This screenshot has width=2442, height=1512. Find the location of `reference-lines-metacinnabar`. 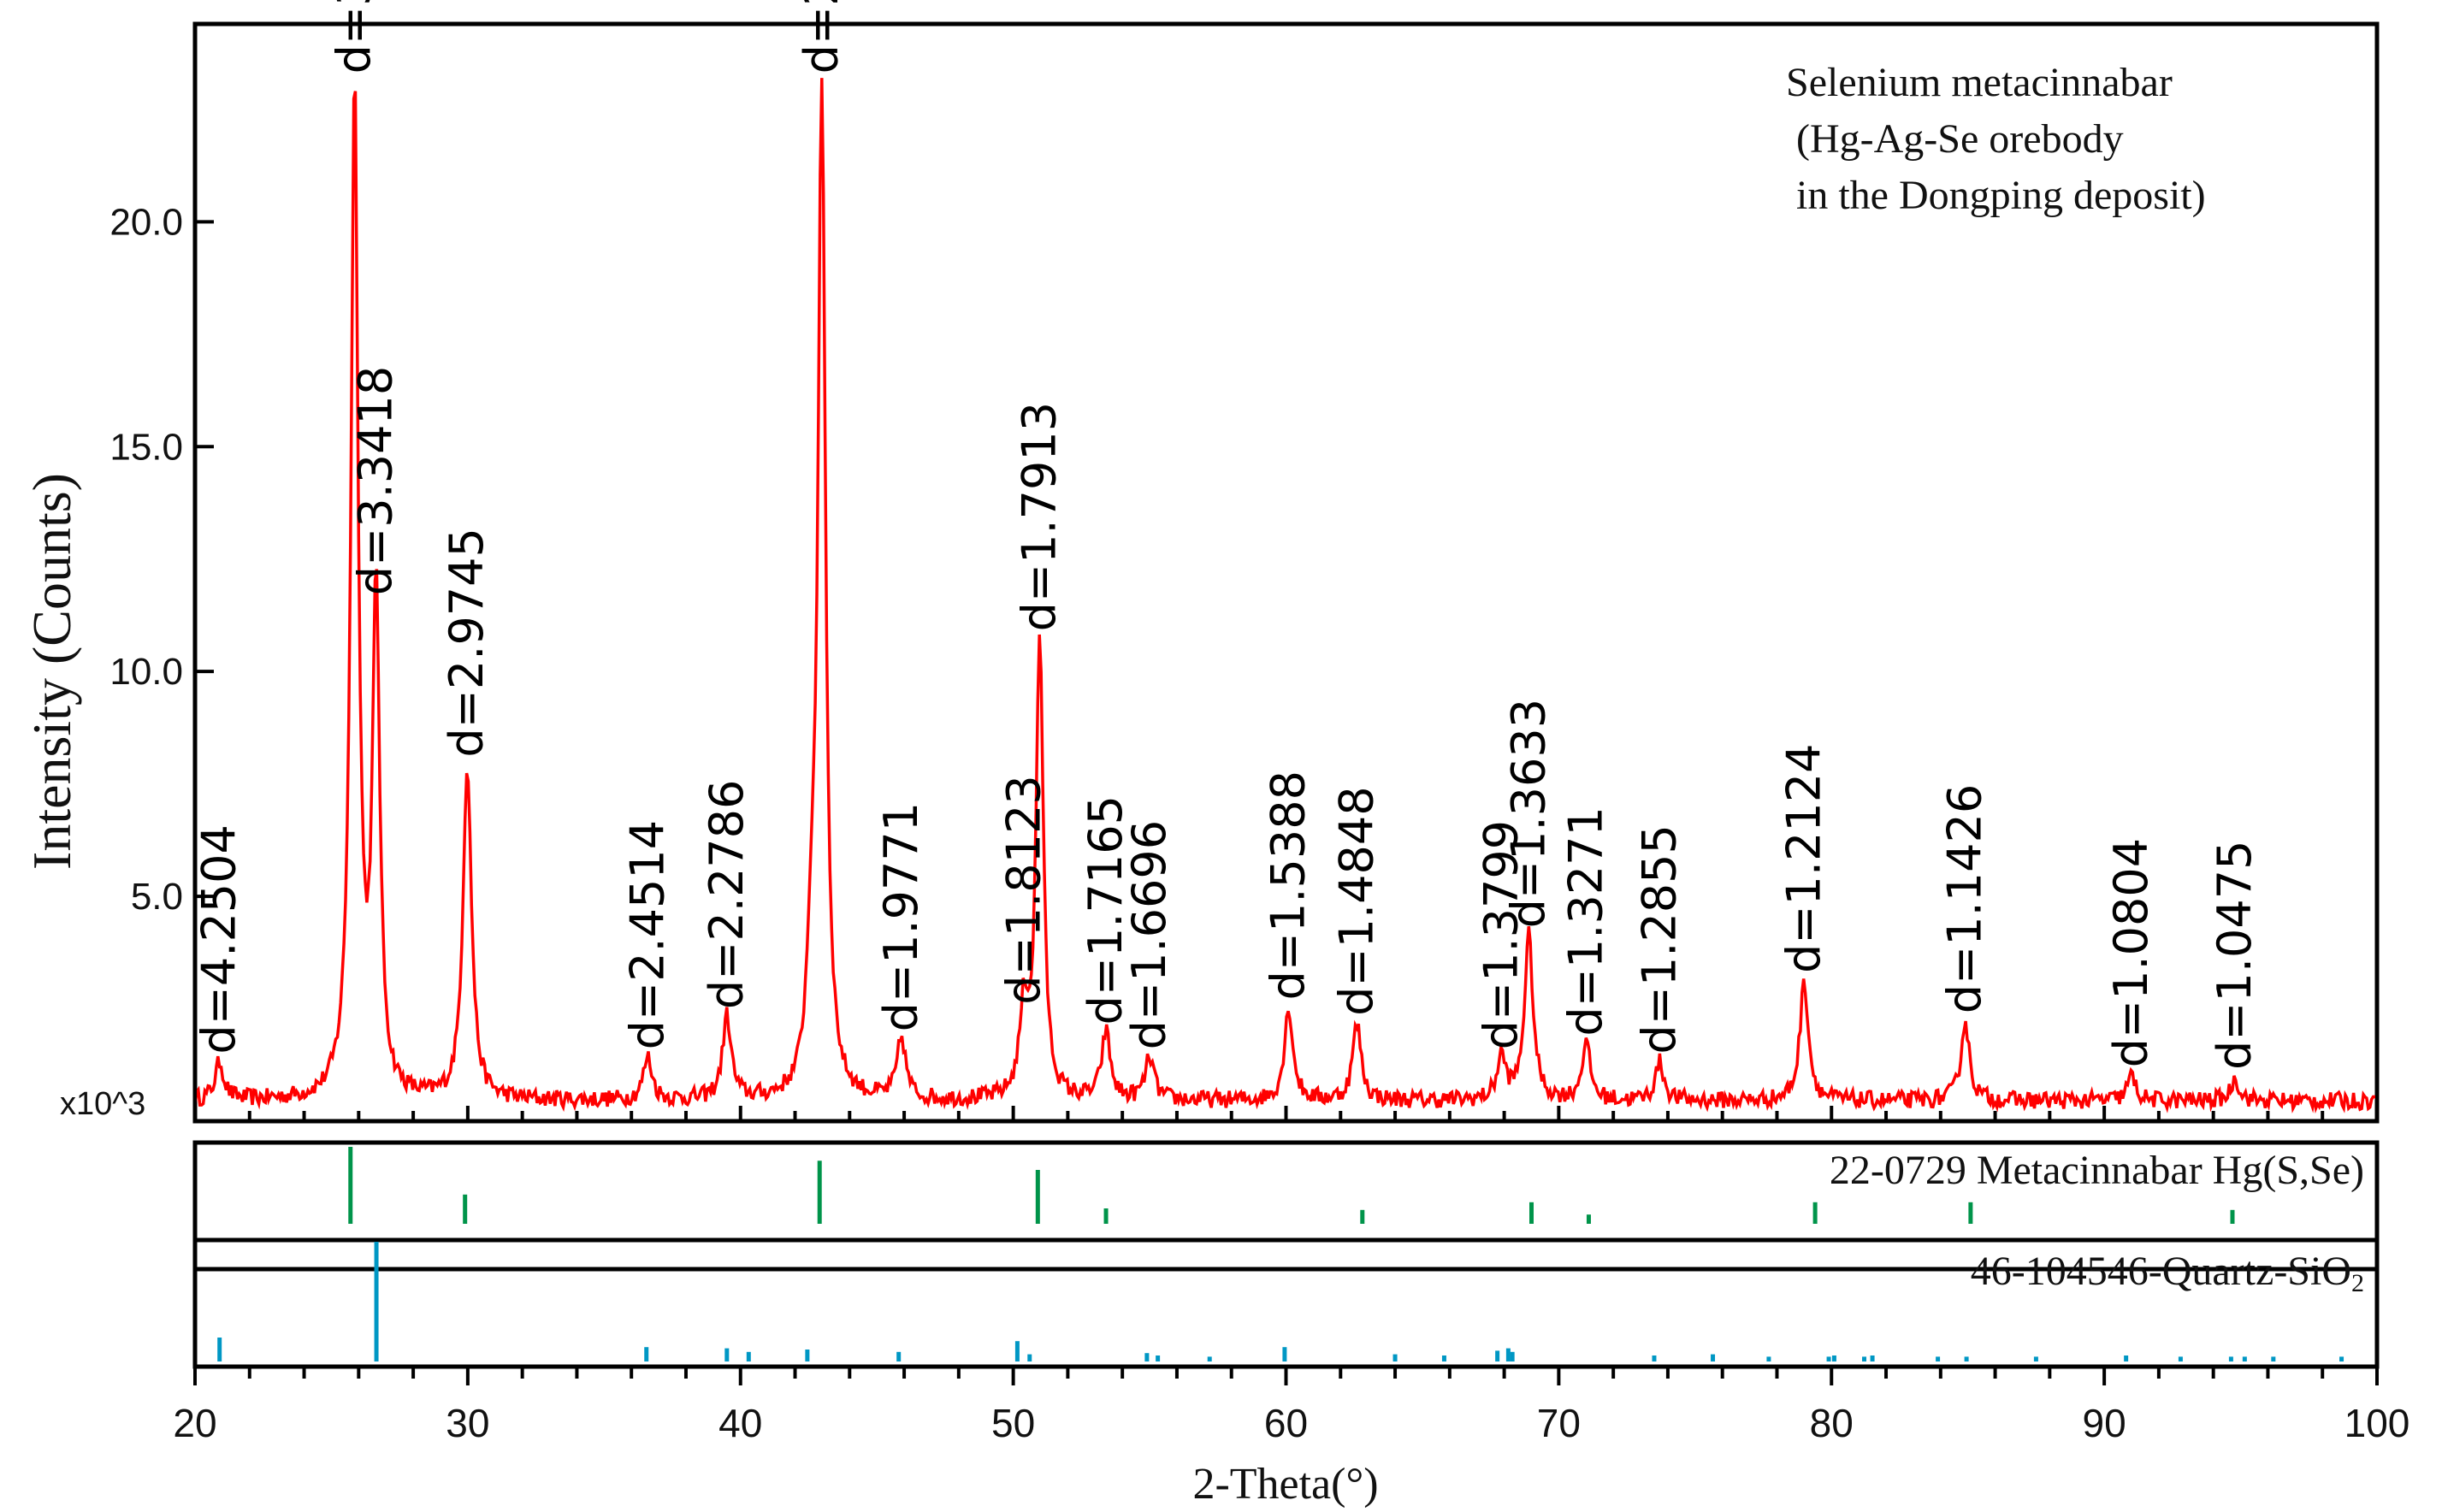

reference-lines-metacinnabar is located at coordinates (1291, 1185).